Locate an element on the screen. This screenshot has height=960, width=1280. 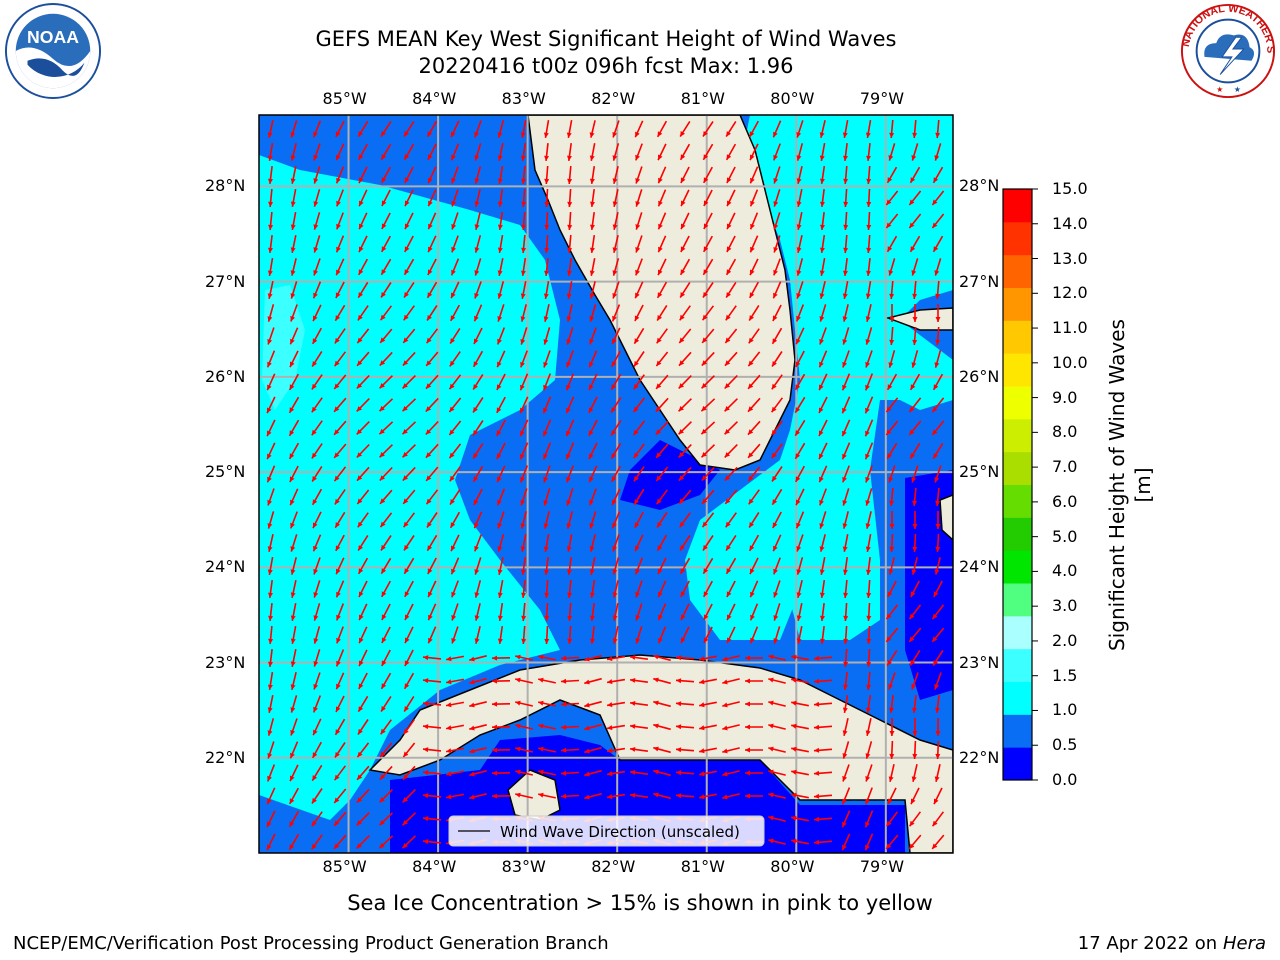
lat-tick-label: 23°N is located at coordinates (225, 662).